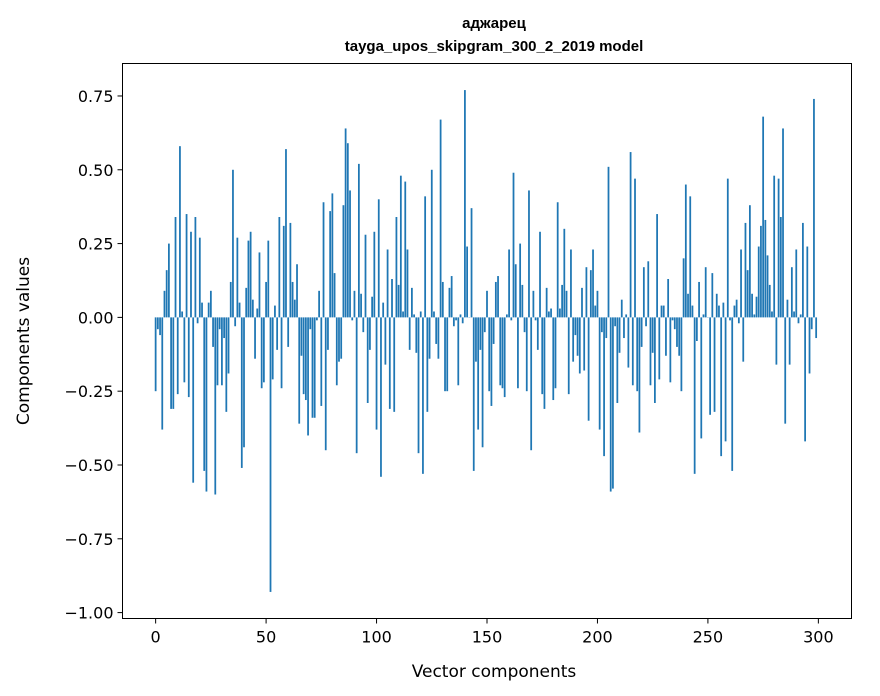 The image size is (880, 696). Describe the element at coordinates (88, 539) in the screenshot. I see `y-tick-label: −0.75` at that location.